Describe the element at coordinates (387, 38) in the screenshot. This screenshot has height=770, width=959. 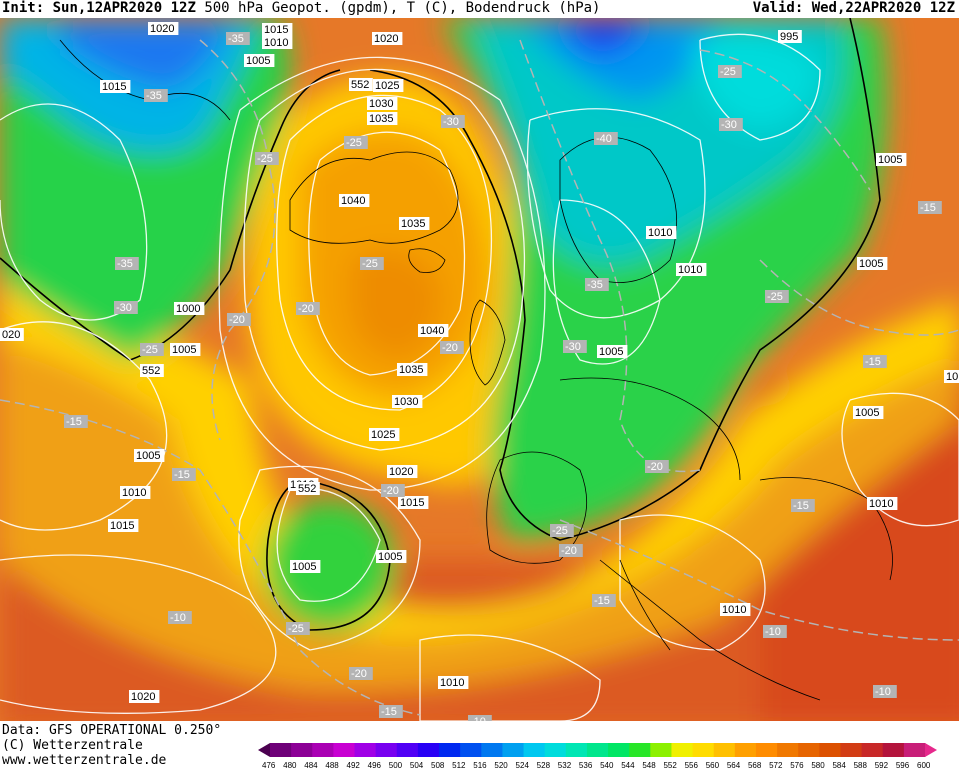
I see `isobars-label: 1020` at that location.